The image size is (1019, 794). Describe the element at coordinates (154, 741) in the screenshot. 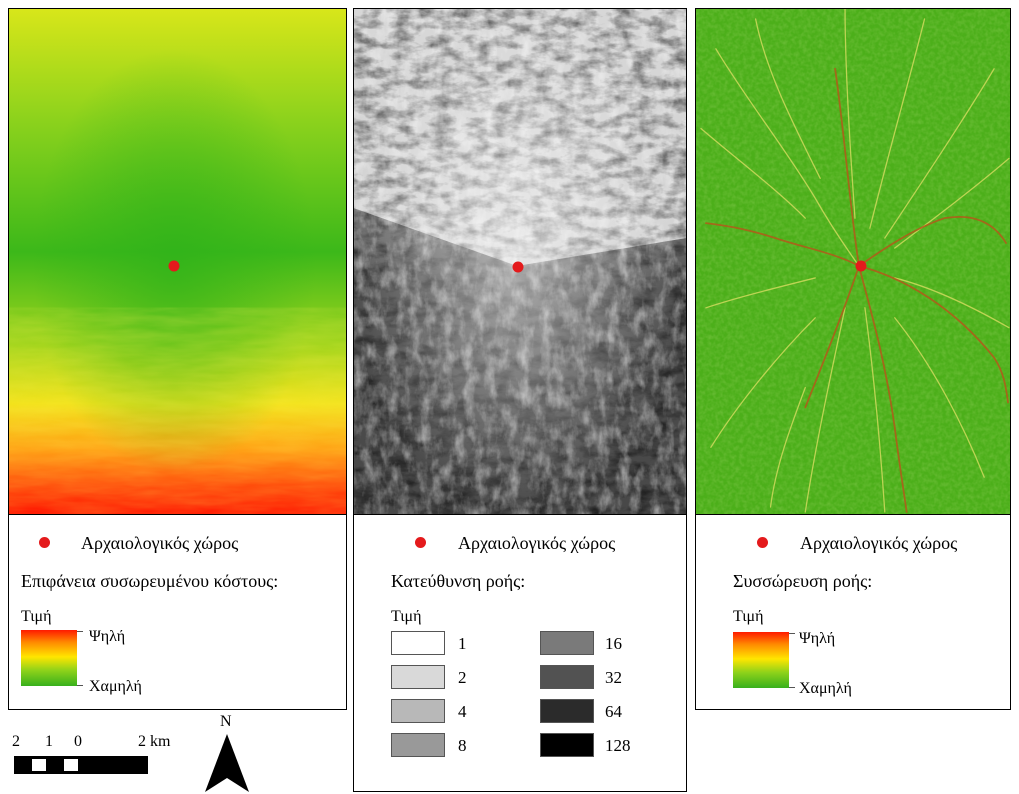

I see `scale-label: 2 km` at that location.